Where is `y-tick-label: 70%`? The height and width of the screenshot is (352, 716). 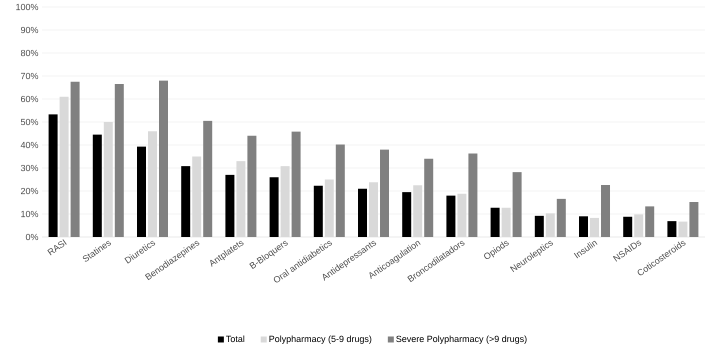
y-tick-label: 70% is located at coordinates (29, 76).